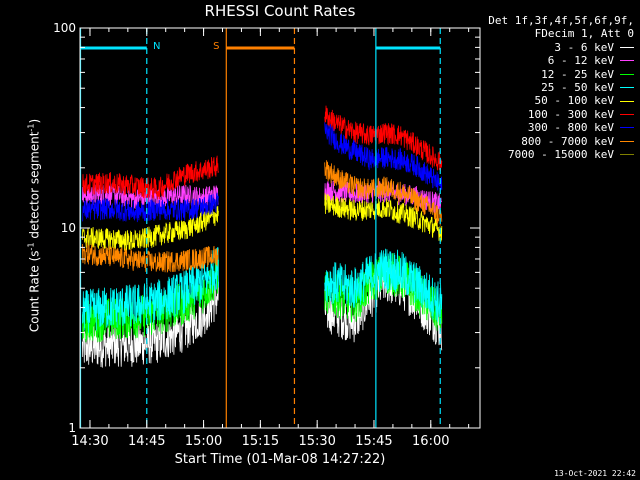  Describe the element at coordinates (260, 441) in the screenshot. I see `x-tick-label: 15:15` at that location.